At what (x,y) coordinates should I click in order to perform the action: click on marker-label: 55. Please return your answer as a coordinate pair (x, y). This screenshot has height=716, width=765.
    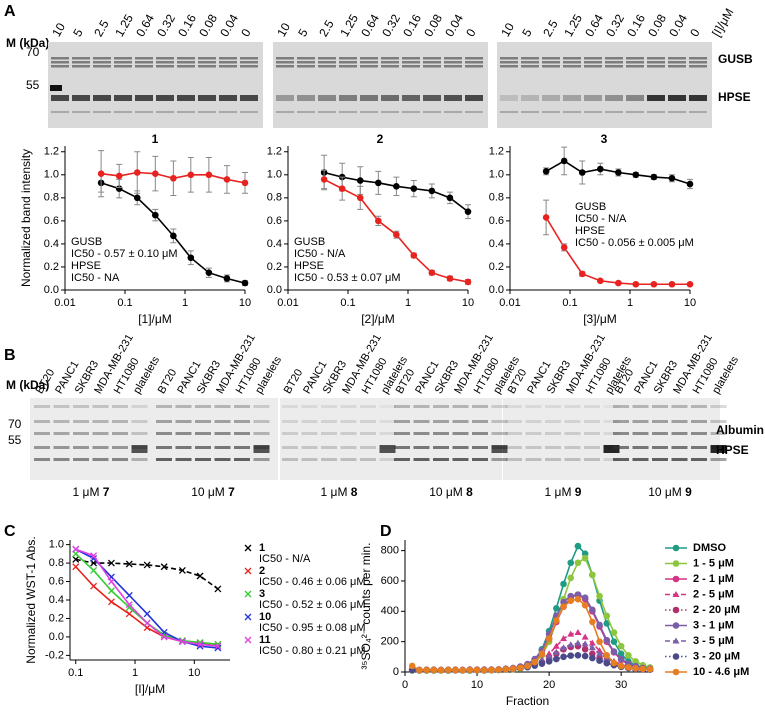
    Looking at the image, I should click on (15, 440).